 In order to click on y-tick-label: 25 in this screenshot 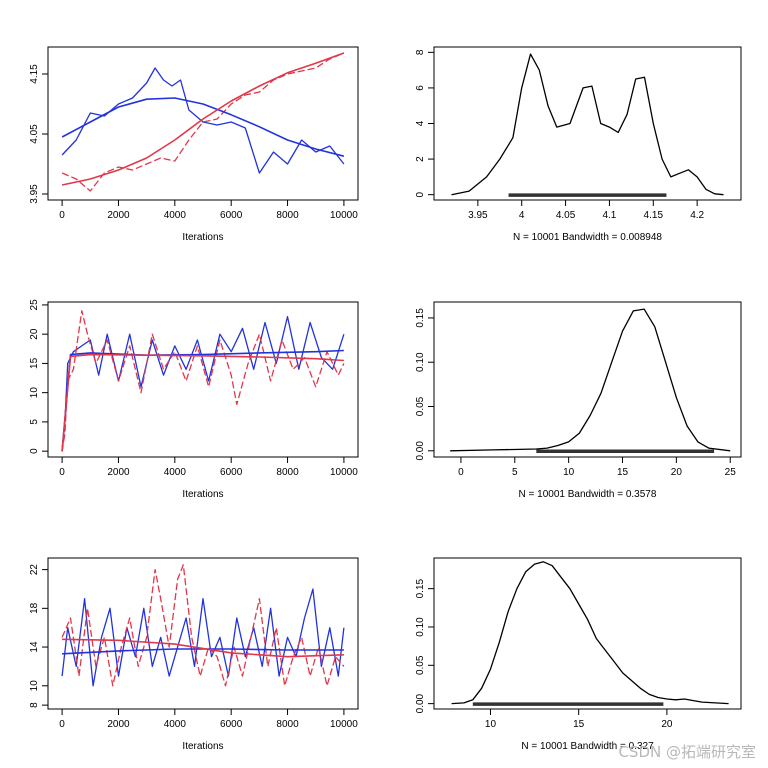, I will do `click(34, 305)`.